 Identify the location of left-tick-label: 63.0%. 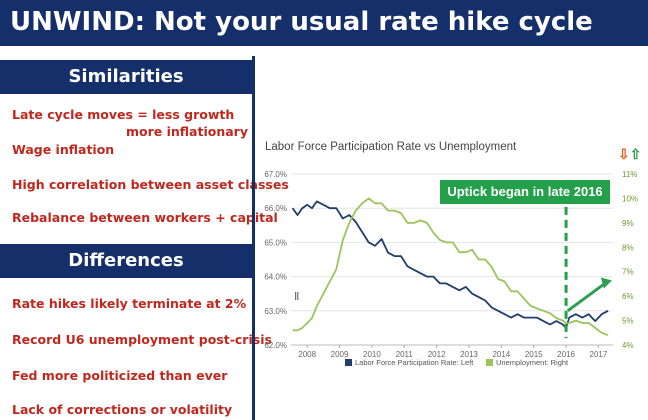
(275, 311).